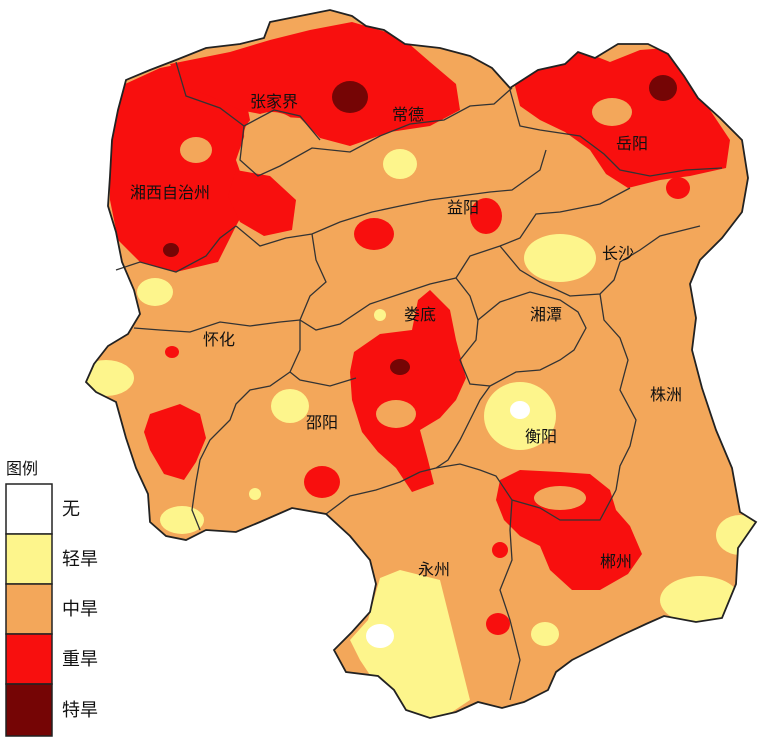 Image resolution: width=766 pixels, height=748 pixels. I want to click on legend: 图例 无 轻旱 中旱 重旱 特旱, so click(51, 598).